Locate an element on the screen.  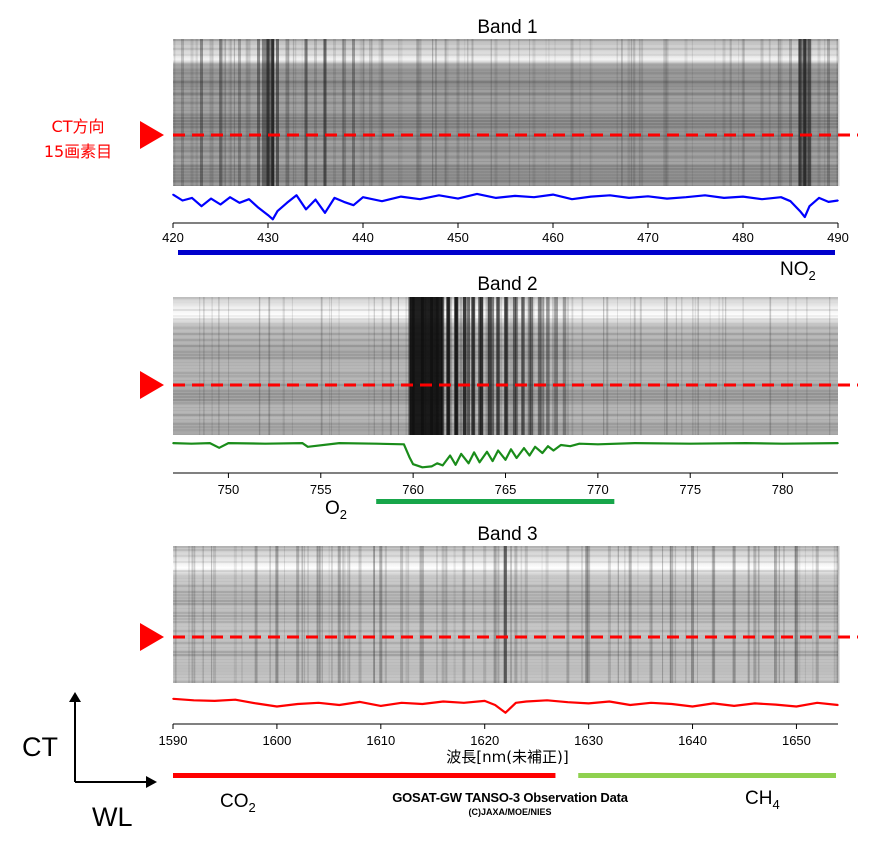
wl-arrowhead is located at coordinates (151, 782).